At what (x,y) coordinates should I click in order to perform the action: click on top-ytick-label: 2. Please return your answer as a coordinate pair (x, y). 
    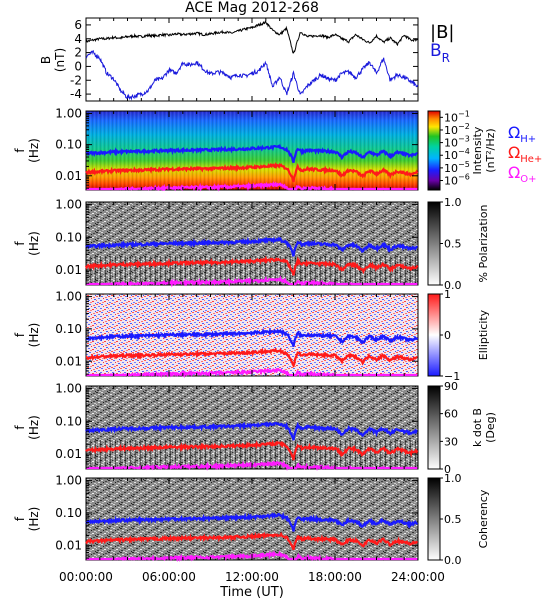
    Looking at the image, I should click on (78, 53).